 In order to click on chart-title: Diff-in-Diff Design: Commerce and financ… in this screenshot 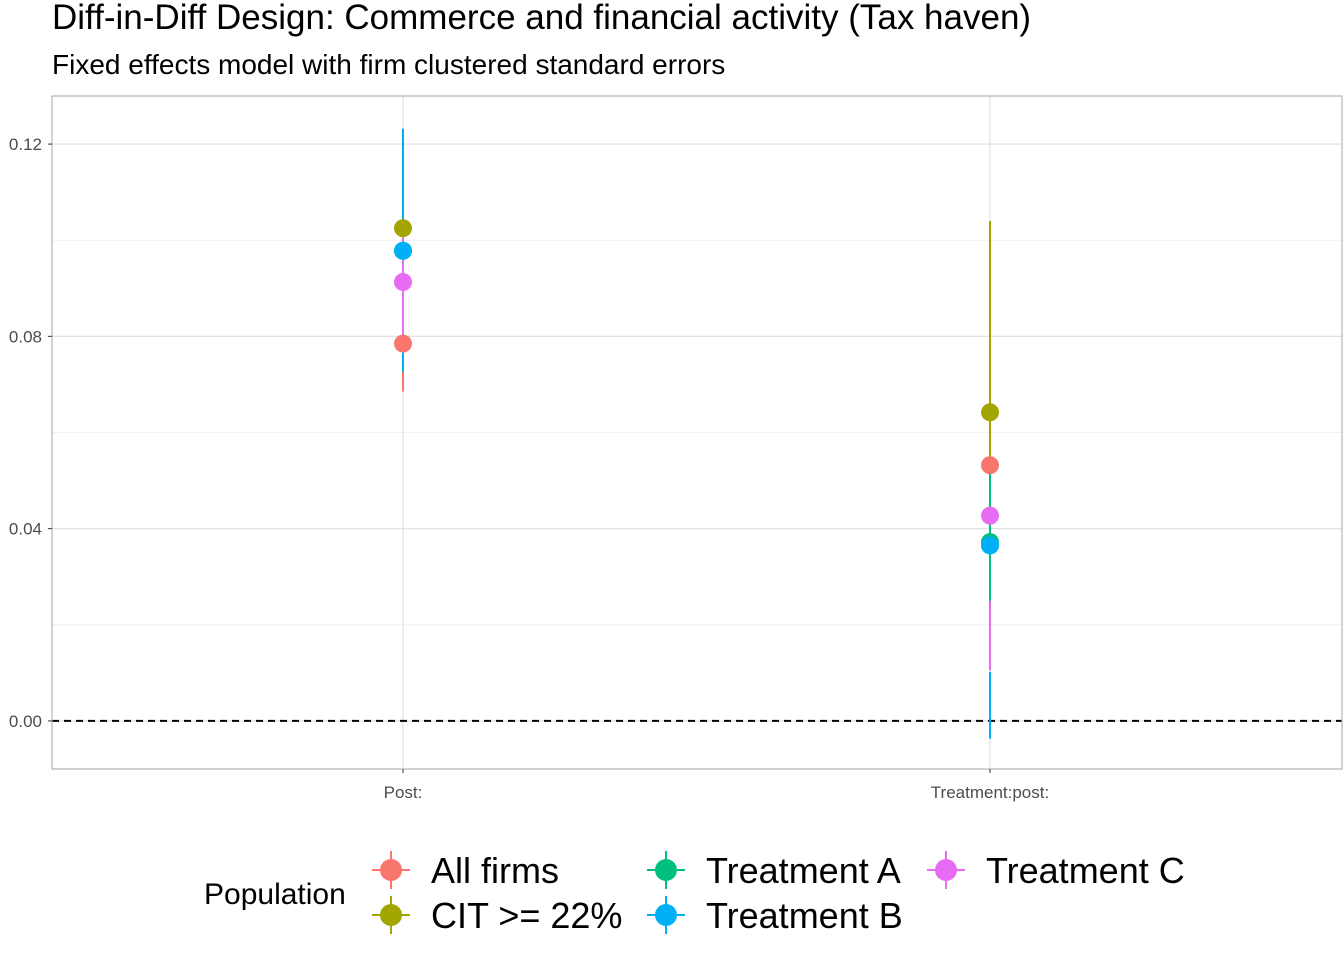, I will do `click(541, 18)`.